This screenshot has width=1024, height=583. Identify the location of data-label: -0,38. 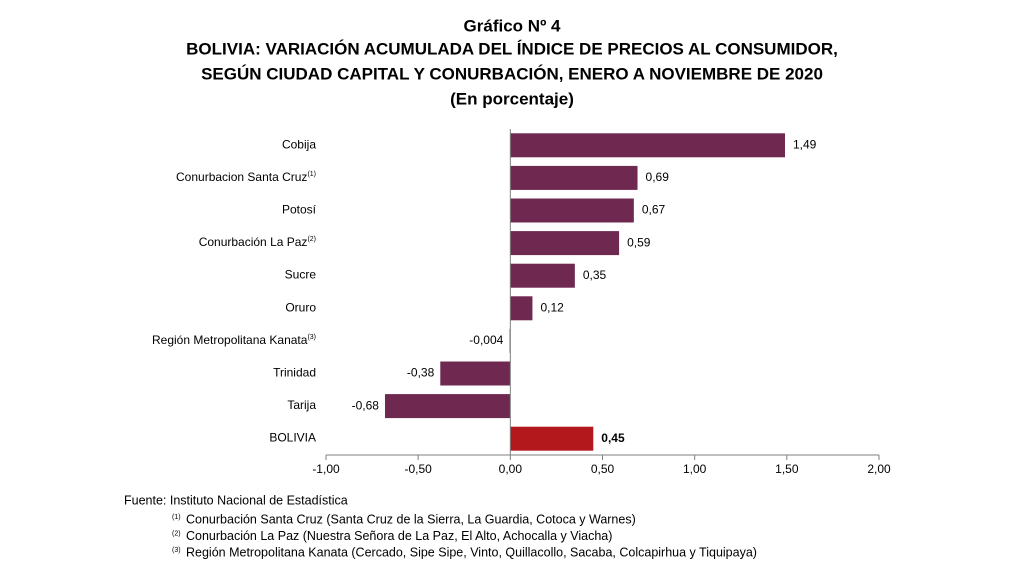
(421, 373).